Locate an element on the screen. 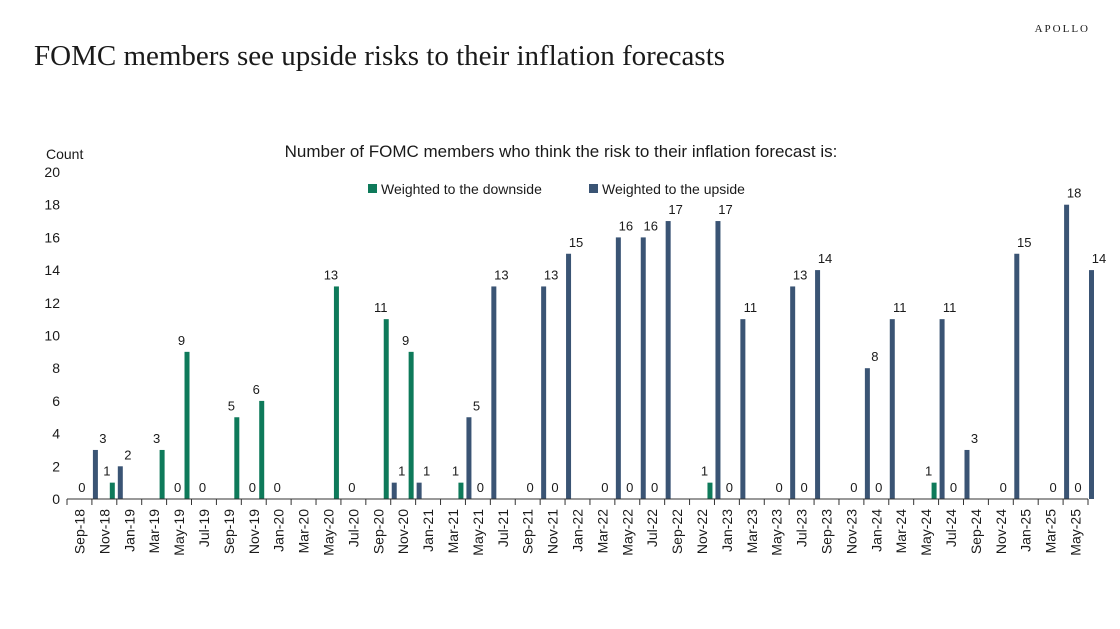  x-tick-label: Mar-23 is located at coordinates (752, 531).